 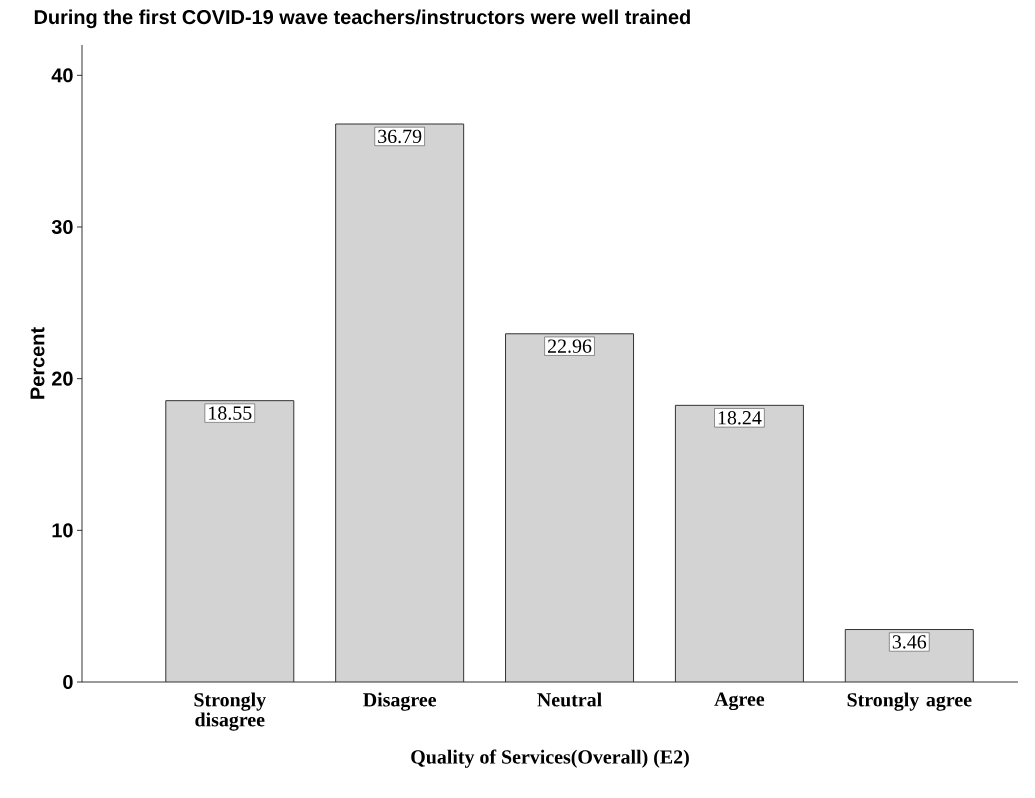 What do you see at coordinates (37, 363) in the screenshot?
I see `y-axis-title: Percent` at bounding box center [37, 363].